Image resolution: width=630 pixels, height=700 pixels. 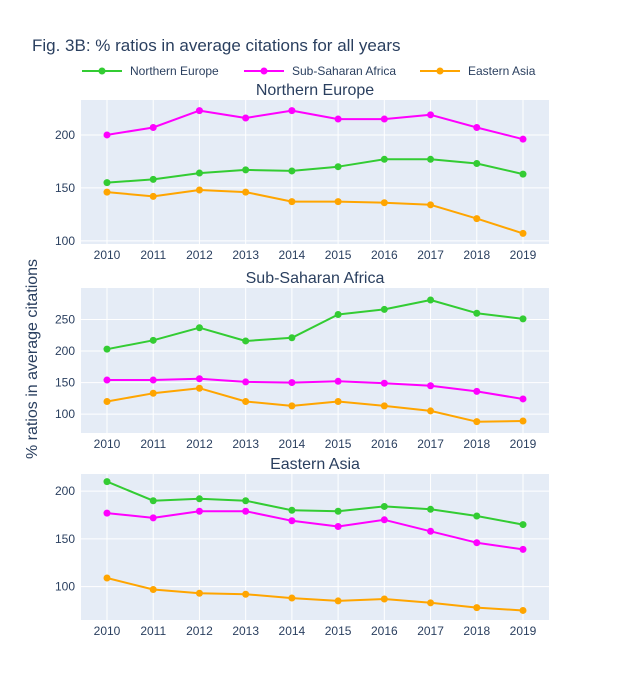 What do you see at coordinates (315, 90) in the screenshot?
I see `subplot-title: Northern Europe` at bounding box center [315, 90].